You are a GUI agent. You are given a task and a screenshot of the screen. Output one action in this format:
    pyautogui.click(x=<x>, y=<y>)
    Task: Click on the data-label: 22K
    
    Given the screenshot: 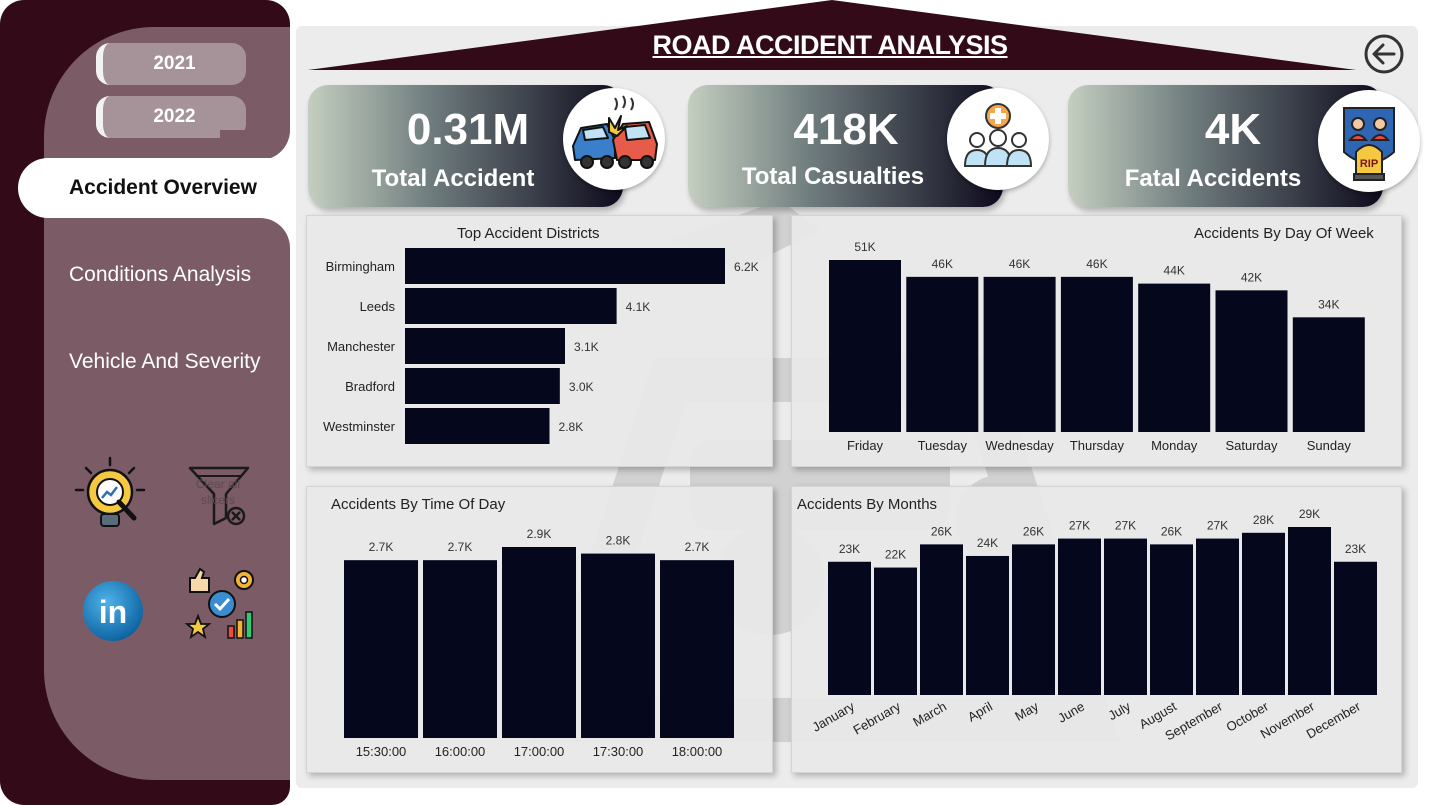 What is the action you would take?
    pyautogui.click(x=895, y=555)
    